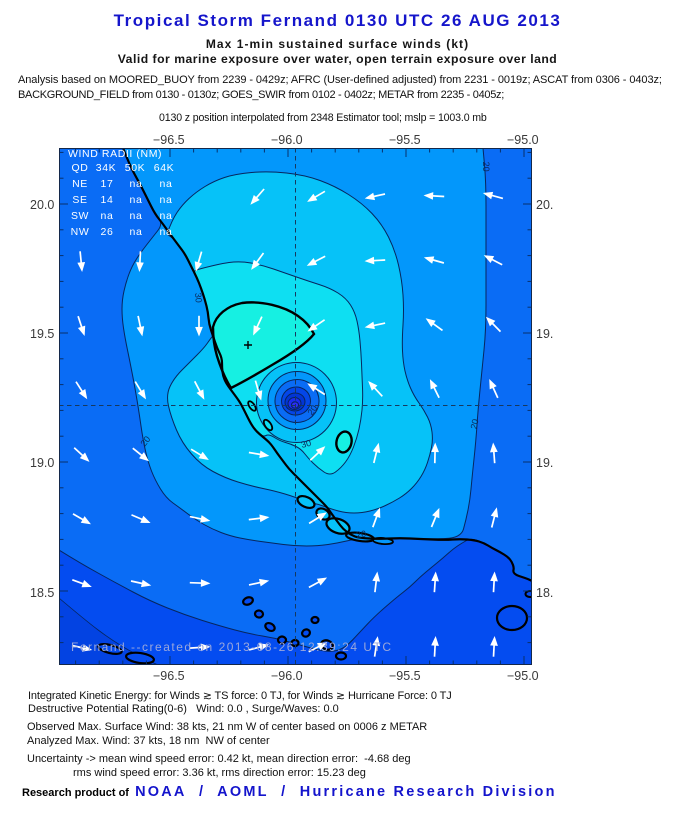  What do you see at coordinates (164, 168) in the screenshot?
I see `svg-text: 64K` at bounding box center [164, 168].